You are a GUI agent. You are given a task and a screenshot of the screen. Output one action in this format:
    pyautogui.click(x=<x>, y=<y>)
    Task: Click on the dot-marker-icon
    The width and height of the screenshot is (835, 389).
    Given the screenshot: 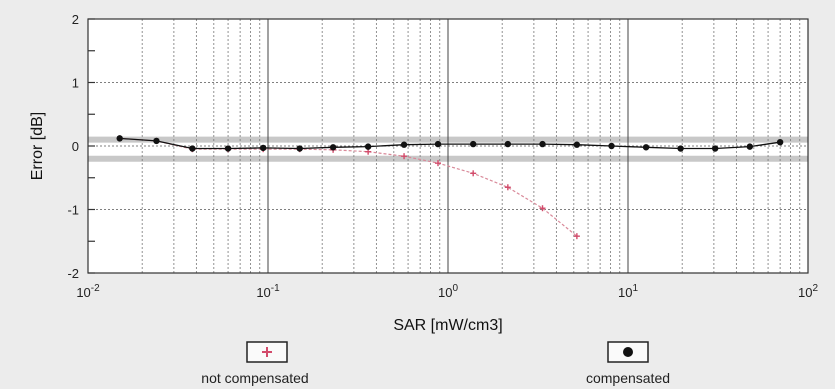 What is the action you would take?
    pyautogui.click(x=628, y=352)
    